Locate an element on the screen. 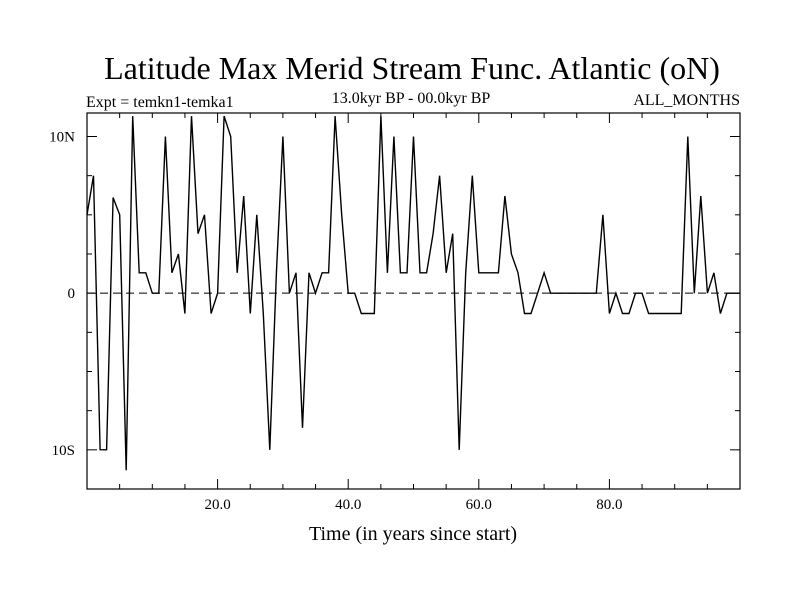  x-tick-label: 40.0 is located at coordinates (348, 505).